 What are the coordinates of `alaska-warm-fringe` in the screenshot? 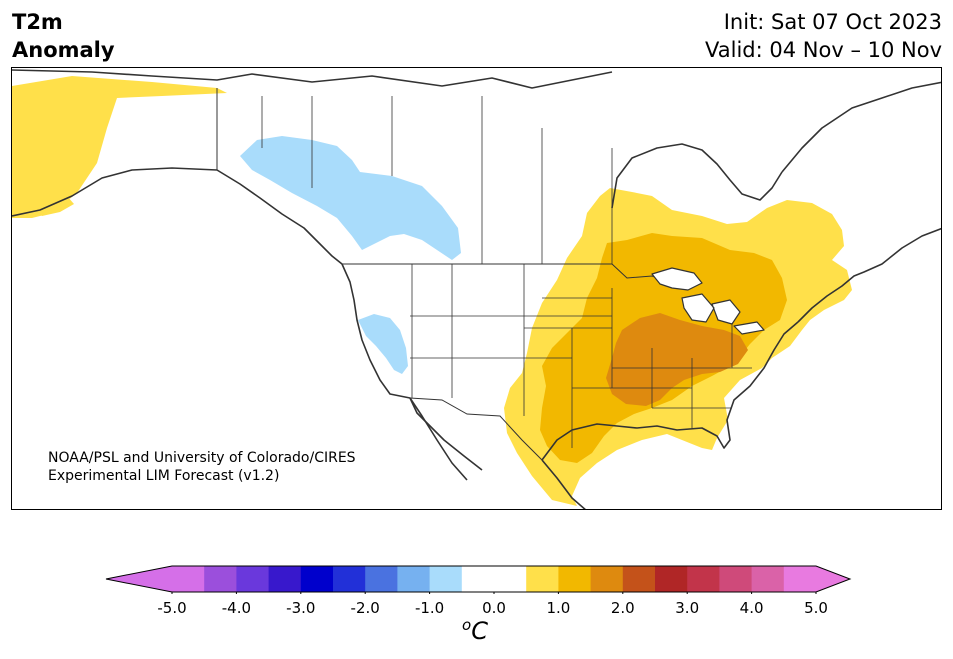 It's located at (53, 206).